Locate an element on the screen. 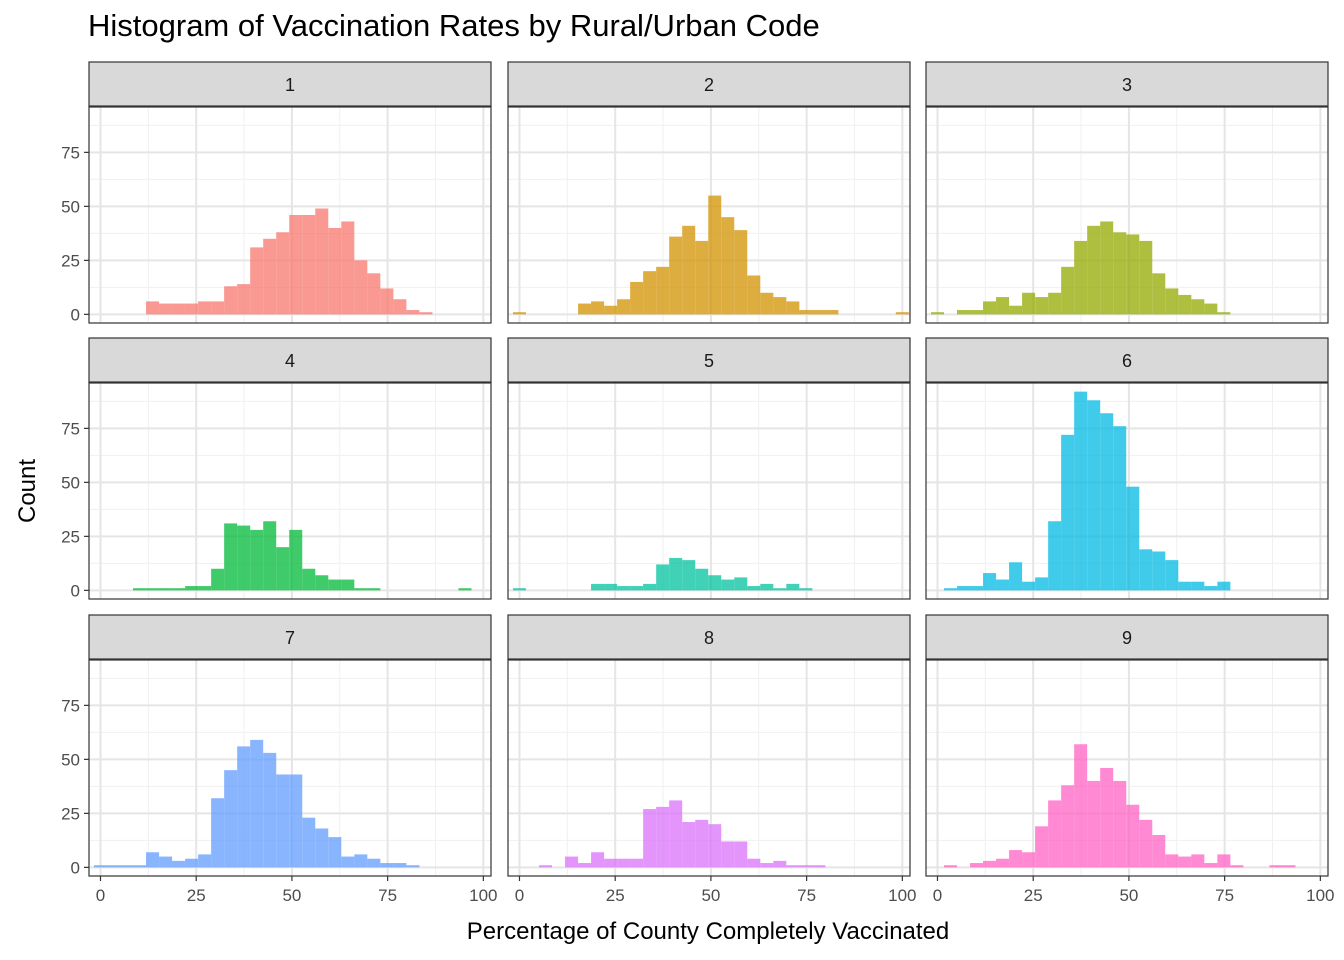 This screenshot has width=1344, height=960. facet-panel-8: 8 0 25 50 75 100 is located at coordinates (712, 759).